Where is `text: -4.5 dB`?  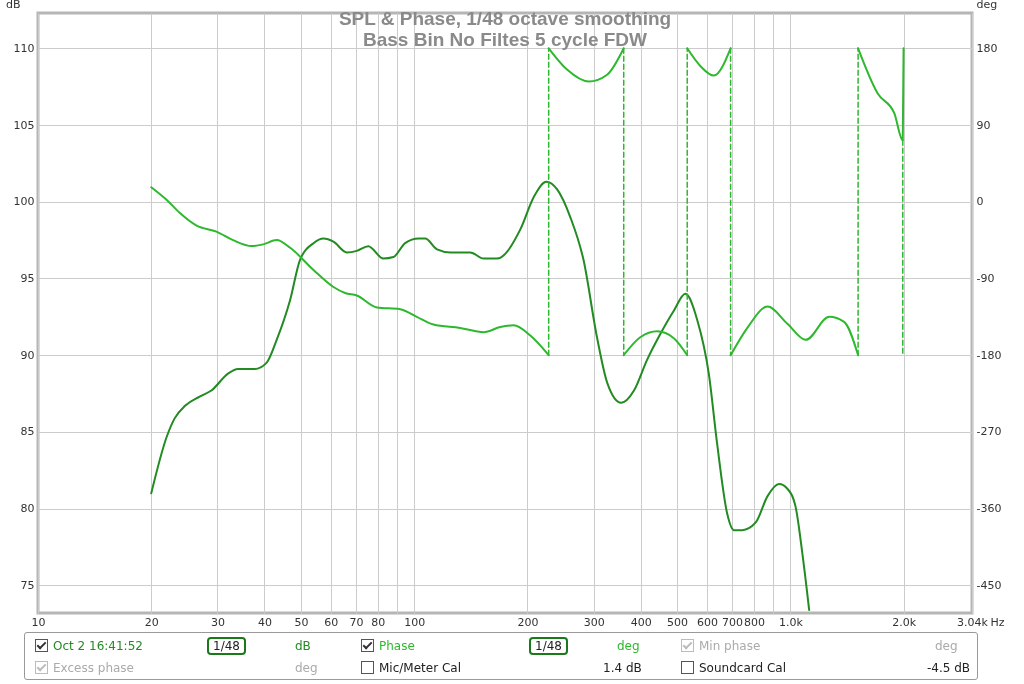
text: -4.5 dB is located at coordinates (949, 668).